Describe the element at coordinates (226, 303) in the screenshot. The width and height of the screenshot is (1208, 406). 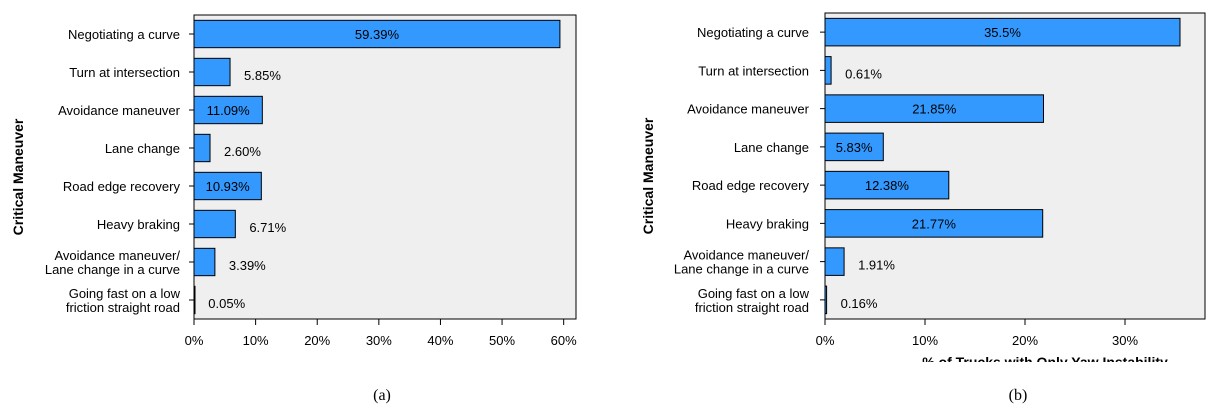
I see `value-label: 0.05%` at that location.